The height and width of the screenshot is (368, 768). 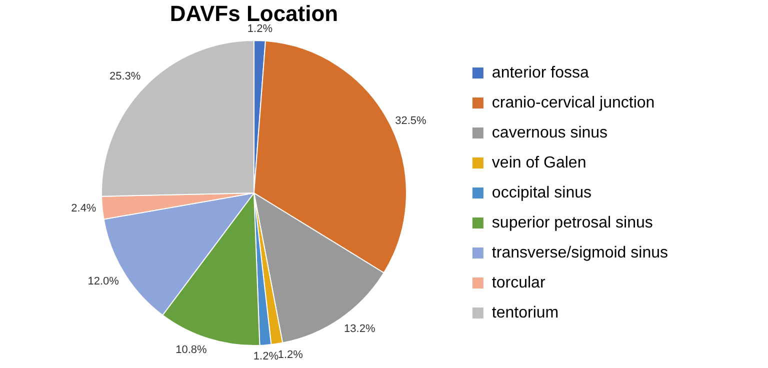 What do you see at coordinates (191, 350) in the screenshot?
I see `data-label: 10.8%` at bounding box center [191, 350].